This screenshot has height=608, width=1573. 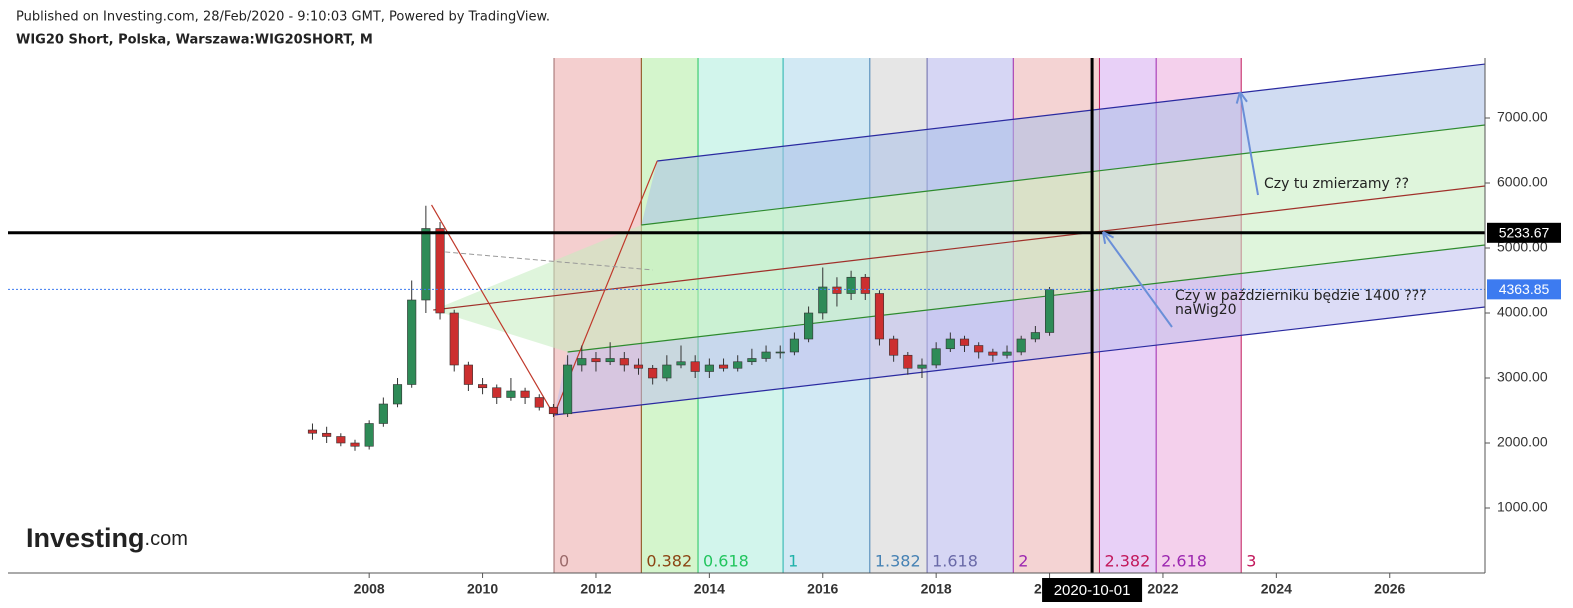 What do you see at coordinates (936, 589) in the screenshot?
I see `x-tick-label: 2018` at bounding box center [936, 589].